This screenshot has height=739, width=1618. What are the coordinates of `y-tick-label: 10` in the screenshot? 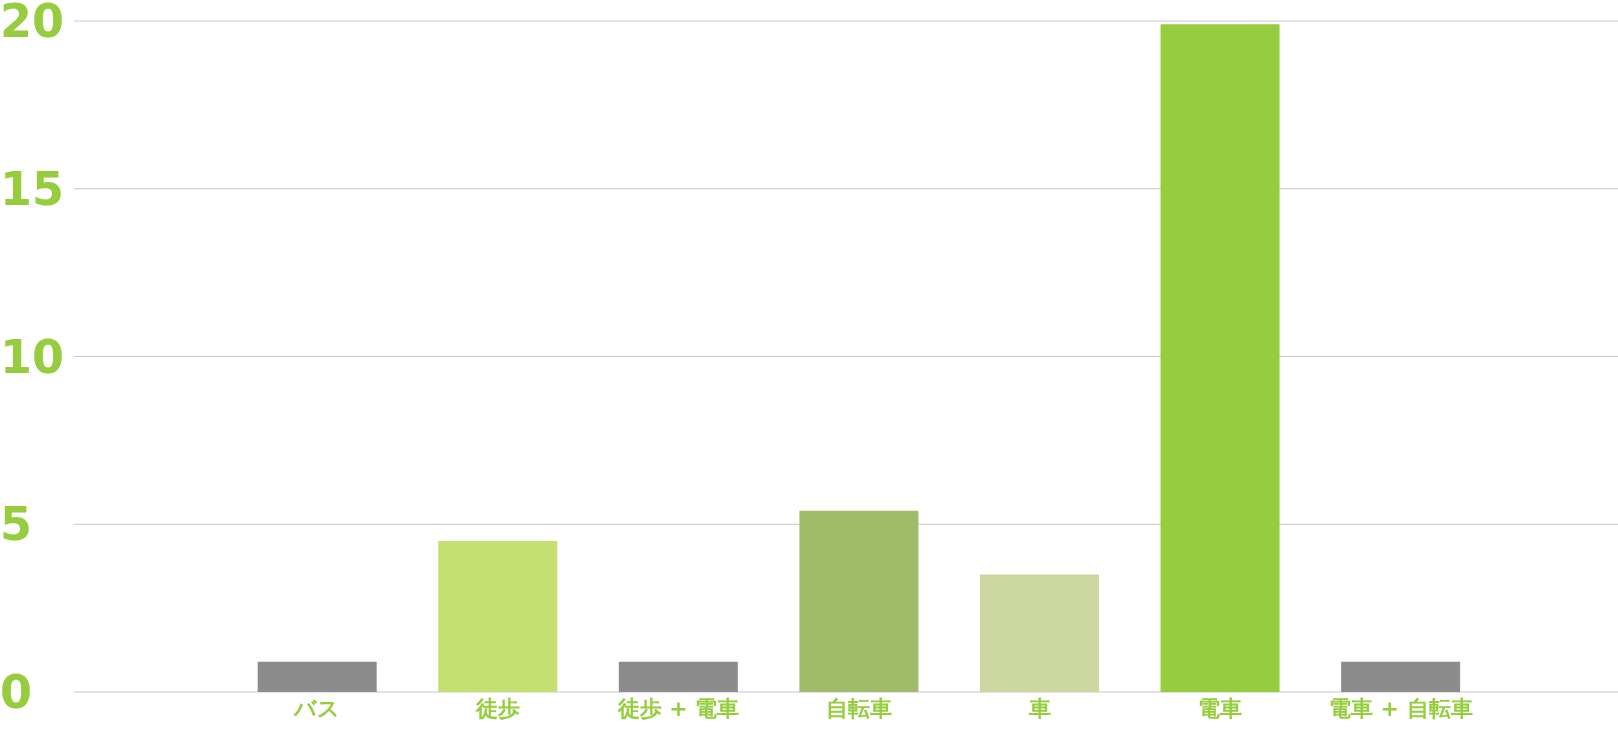 It's located at (32, 356).